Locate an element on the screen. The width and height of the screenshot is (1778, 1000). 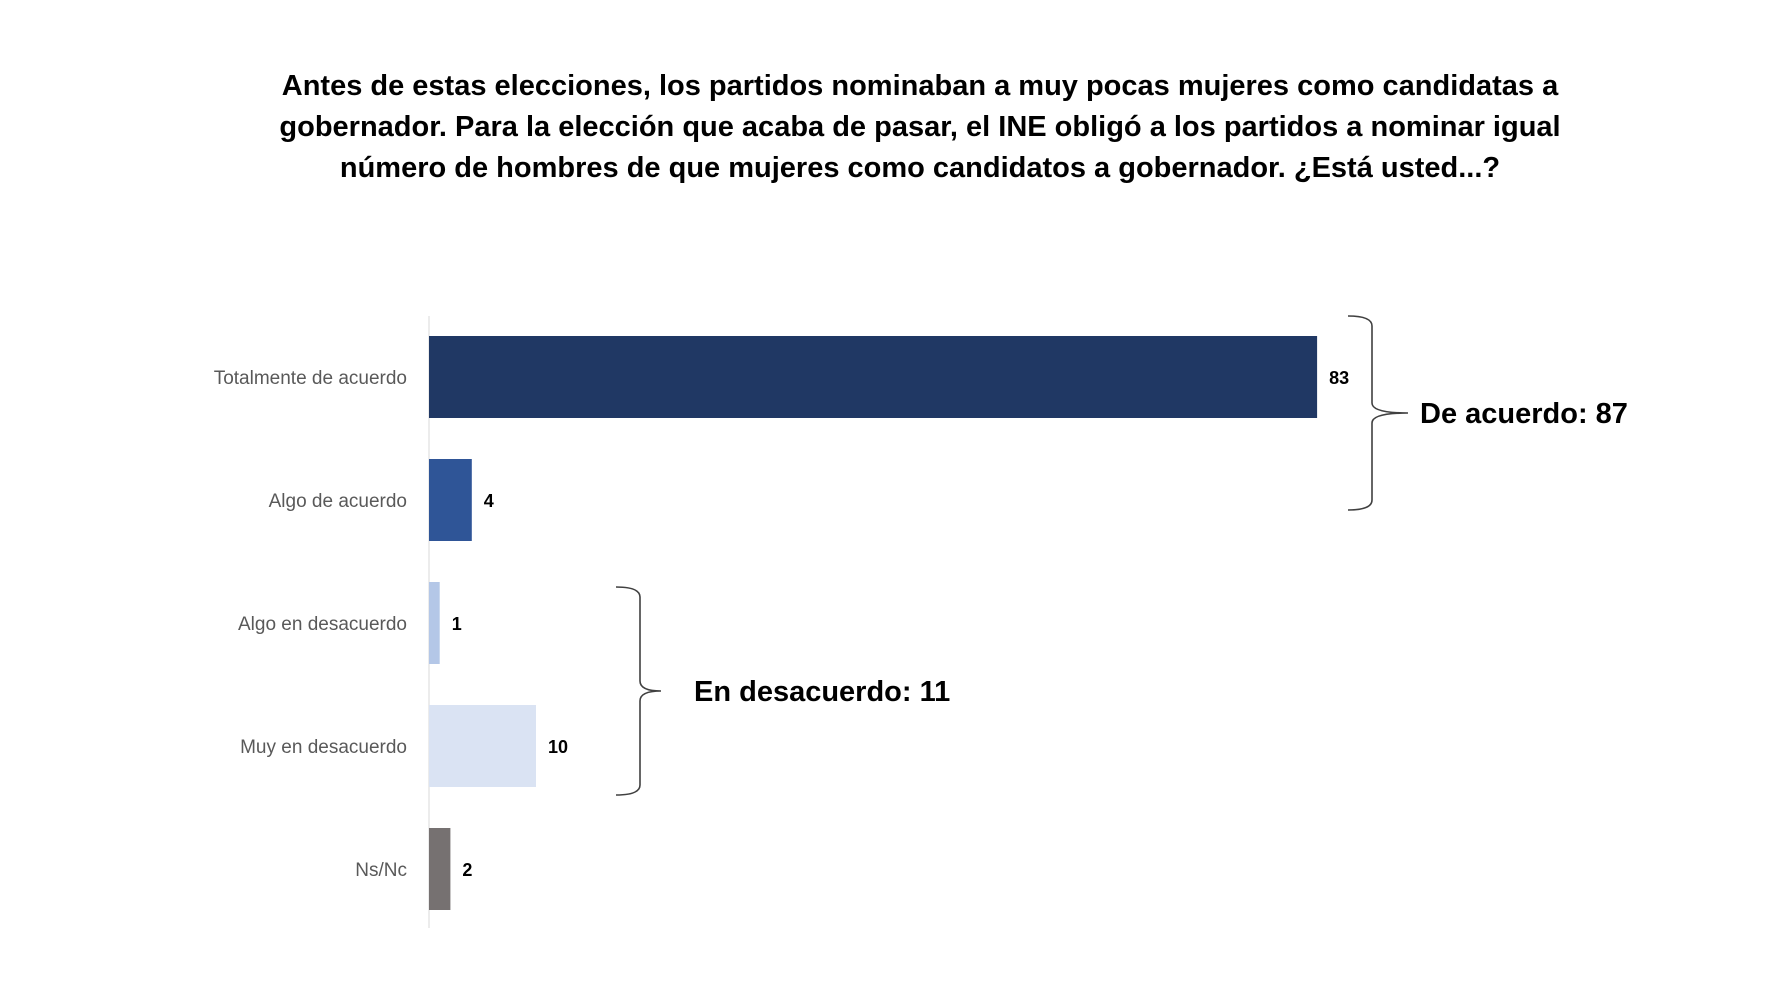
data-label: 83 is located at coordinates (1339, 378).